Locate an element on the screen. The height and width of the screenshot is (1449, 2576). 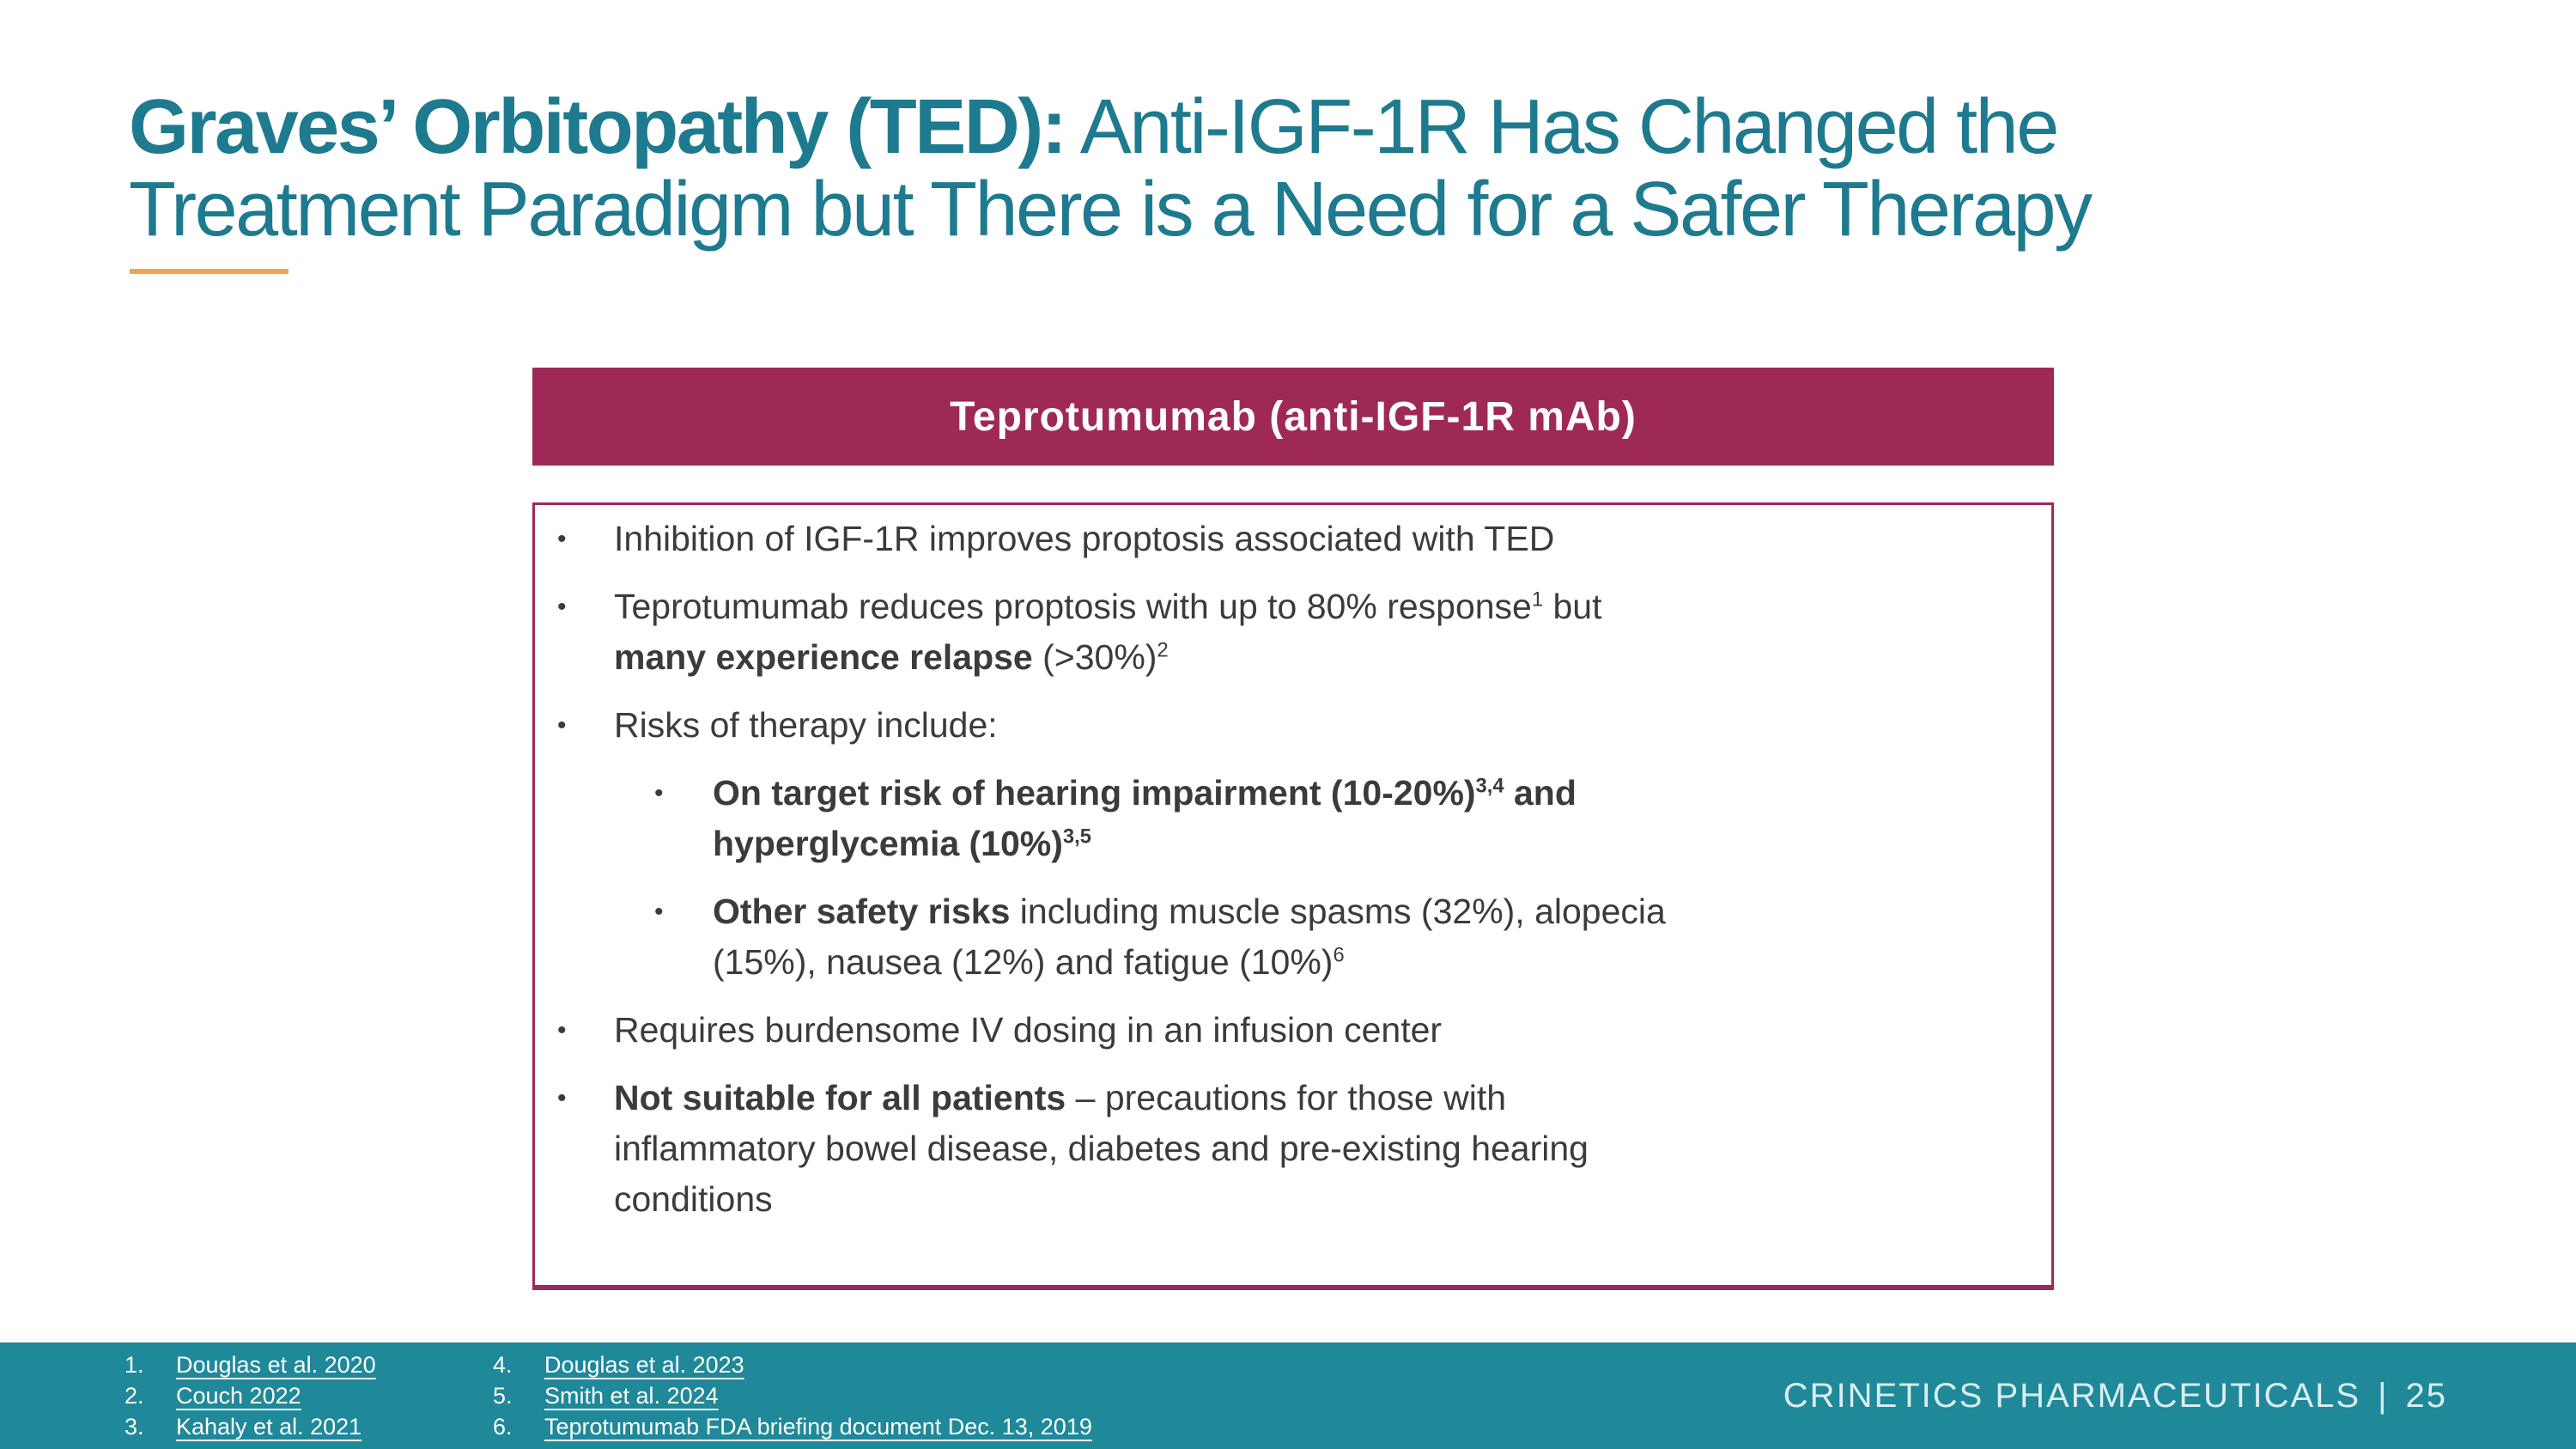
reference-item: 5. Smith et al. 2024 is located at coordinates (792, 1395).